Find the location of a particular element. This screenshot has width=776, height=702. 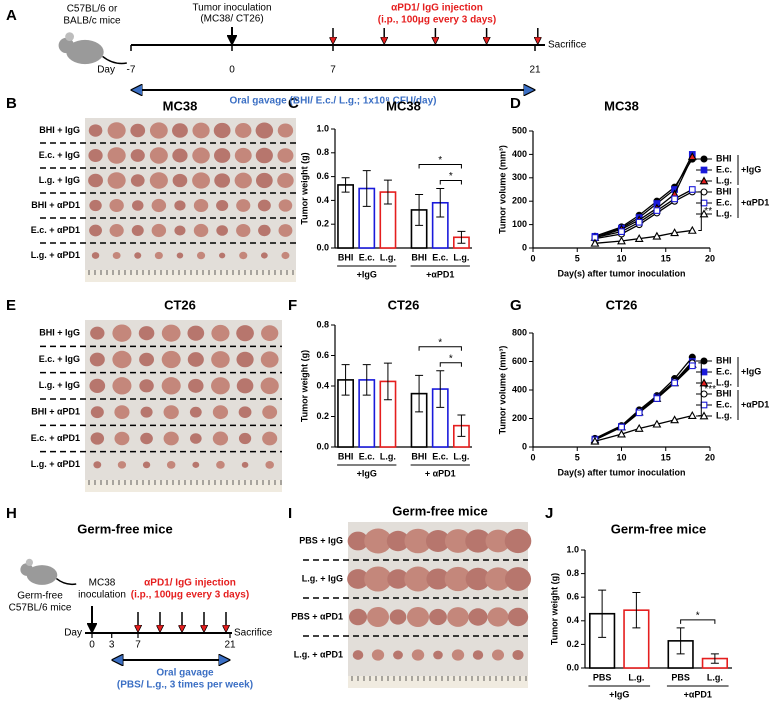

day-tick-label: 21 is located at coordinates (535, 70).